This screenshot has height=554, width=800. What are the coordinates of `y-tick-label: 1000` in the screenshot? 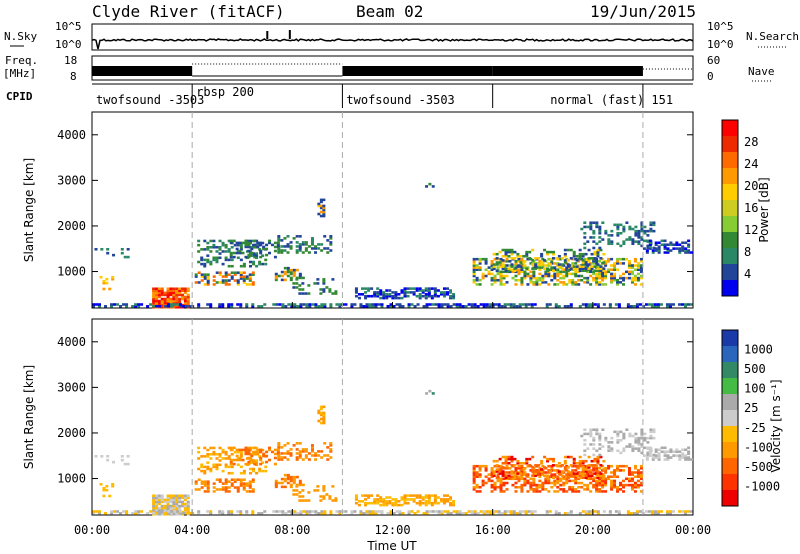 It's located at (71, 272).